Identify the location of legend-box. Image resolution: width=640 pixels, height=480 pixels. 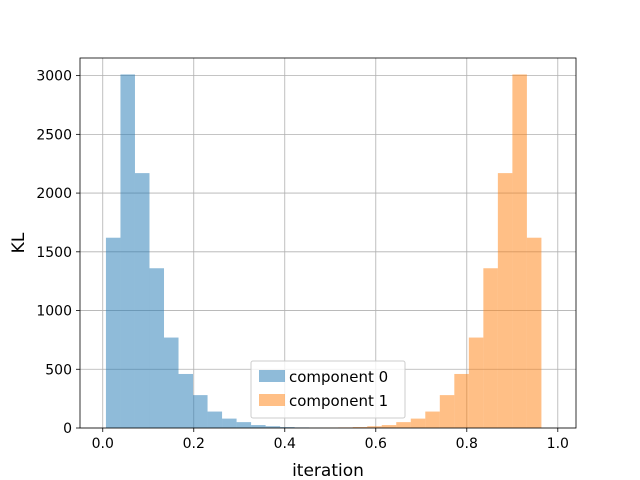
(328, 389).